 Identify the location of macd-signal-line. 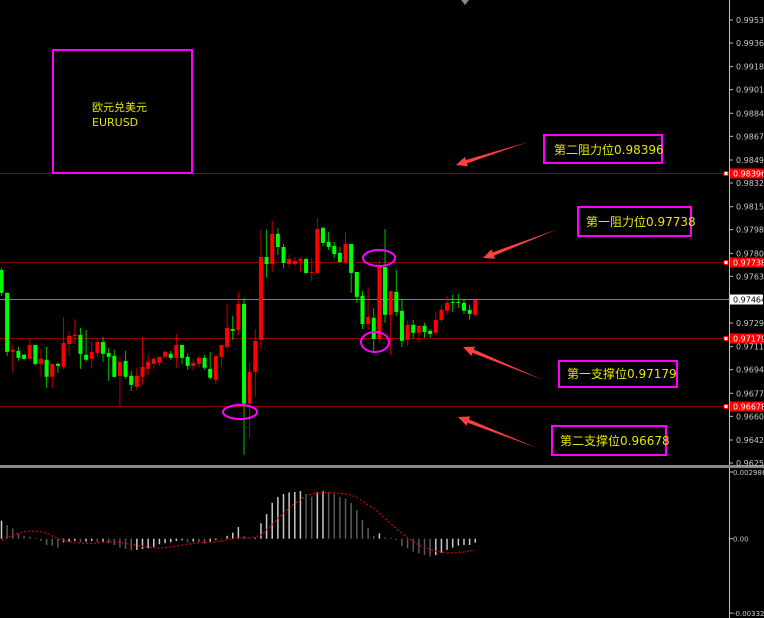
(238, 522).